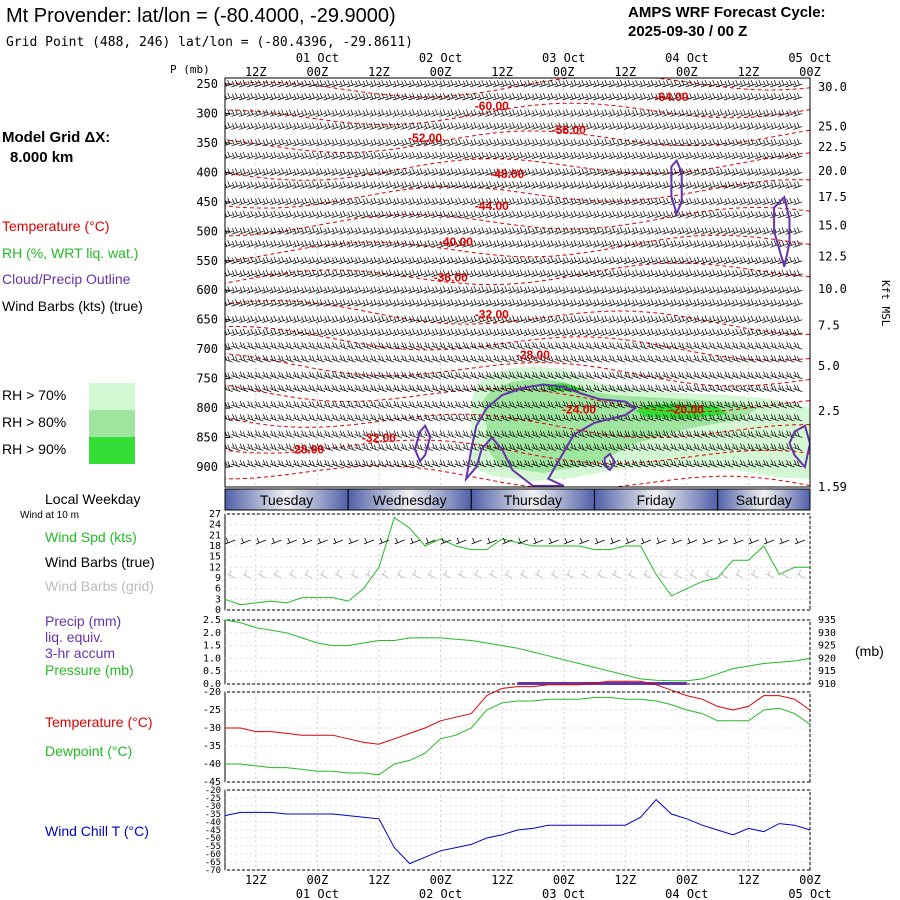 The height and width of the screenshot is (900, 900). What do you see at coordinates (215, 567) in the screenshot?
I see `panel-y-tick: 12` at bounding box center [215, 567].